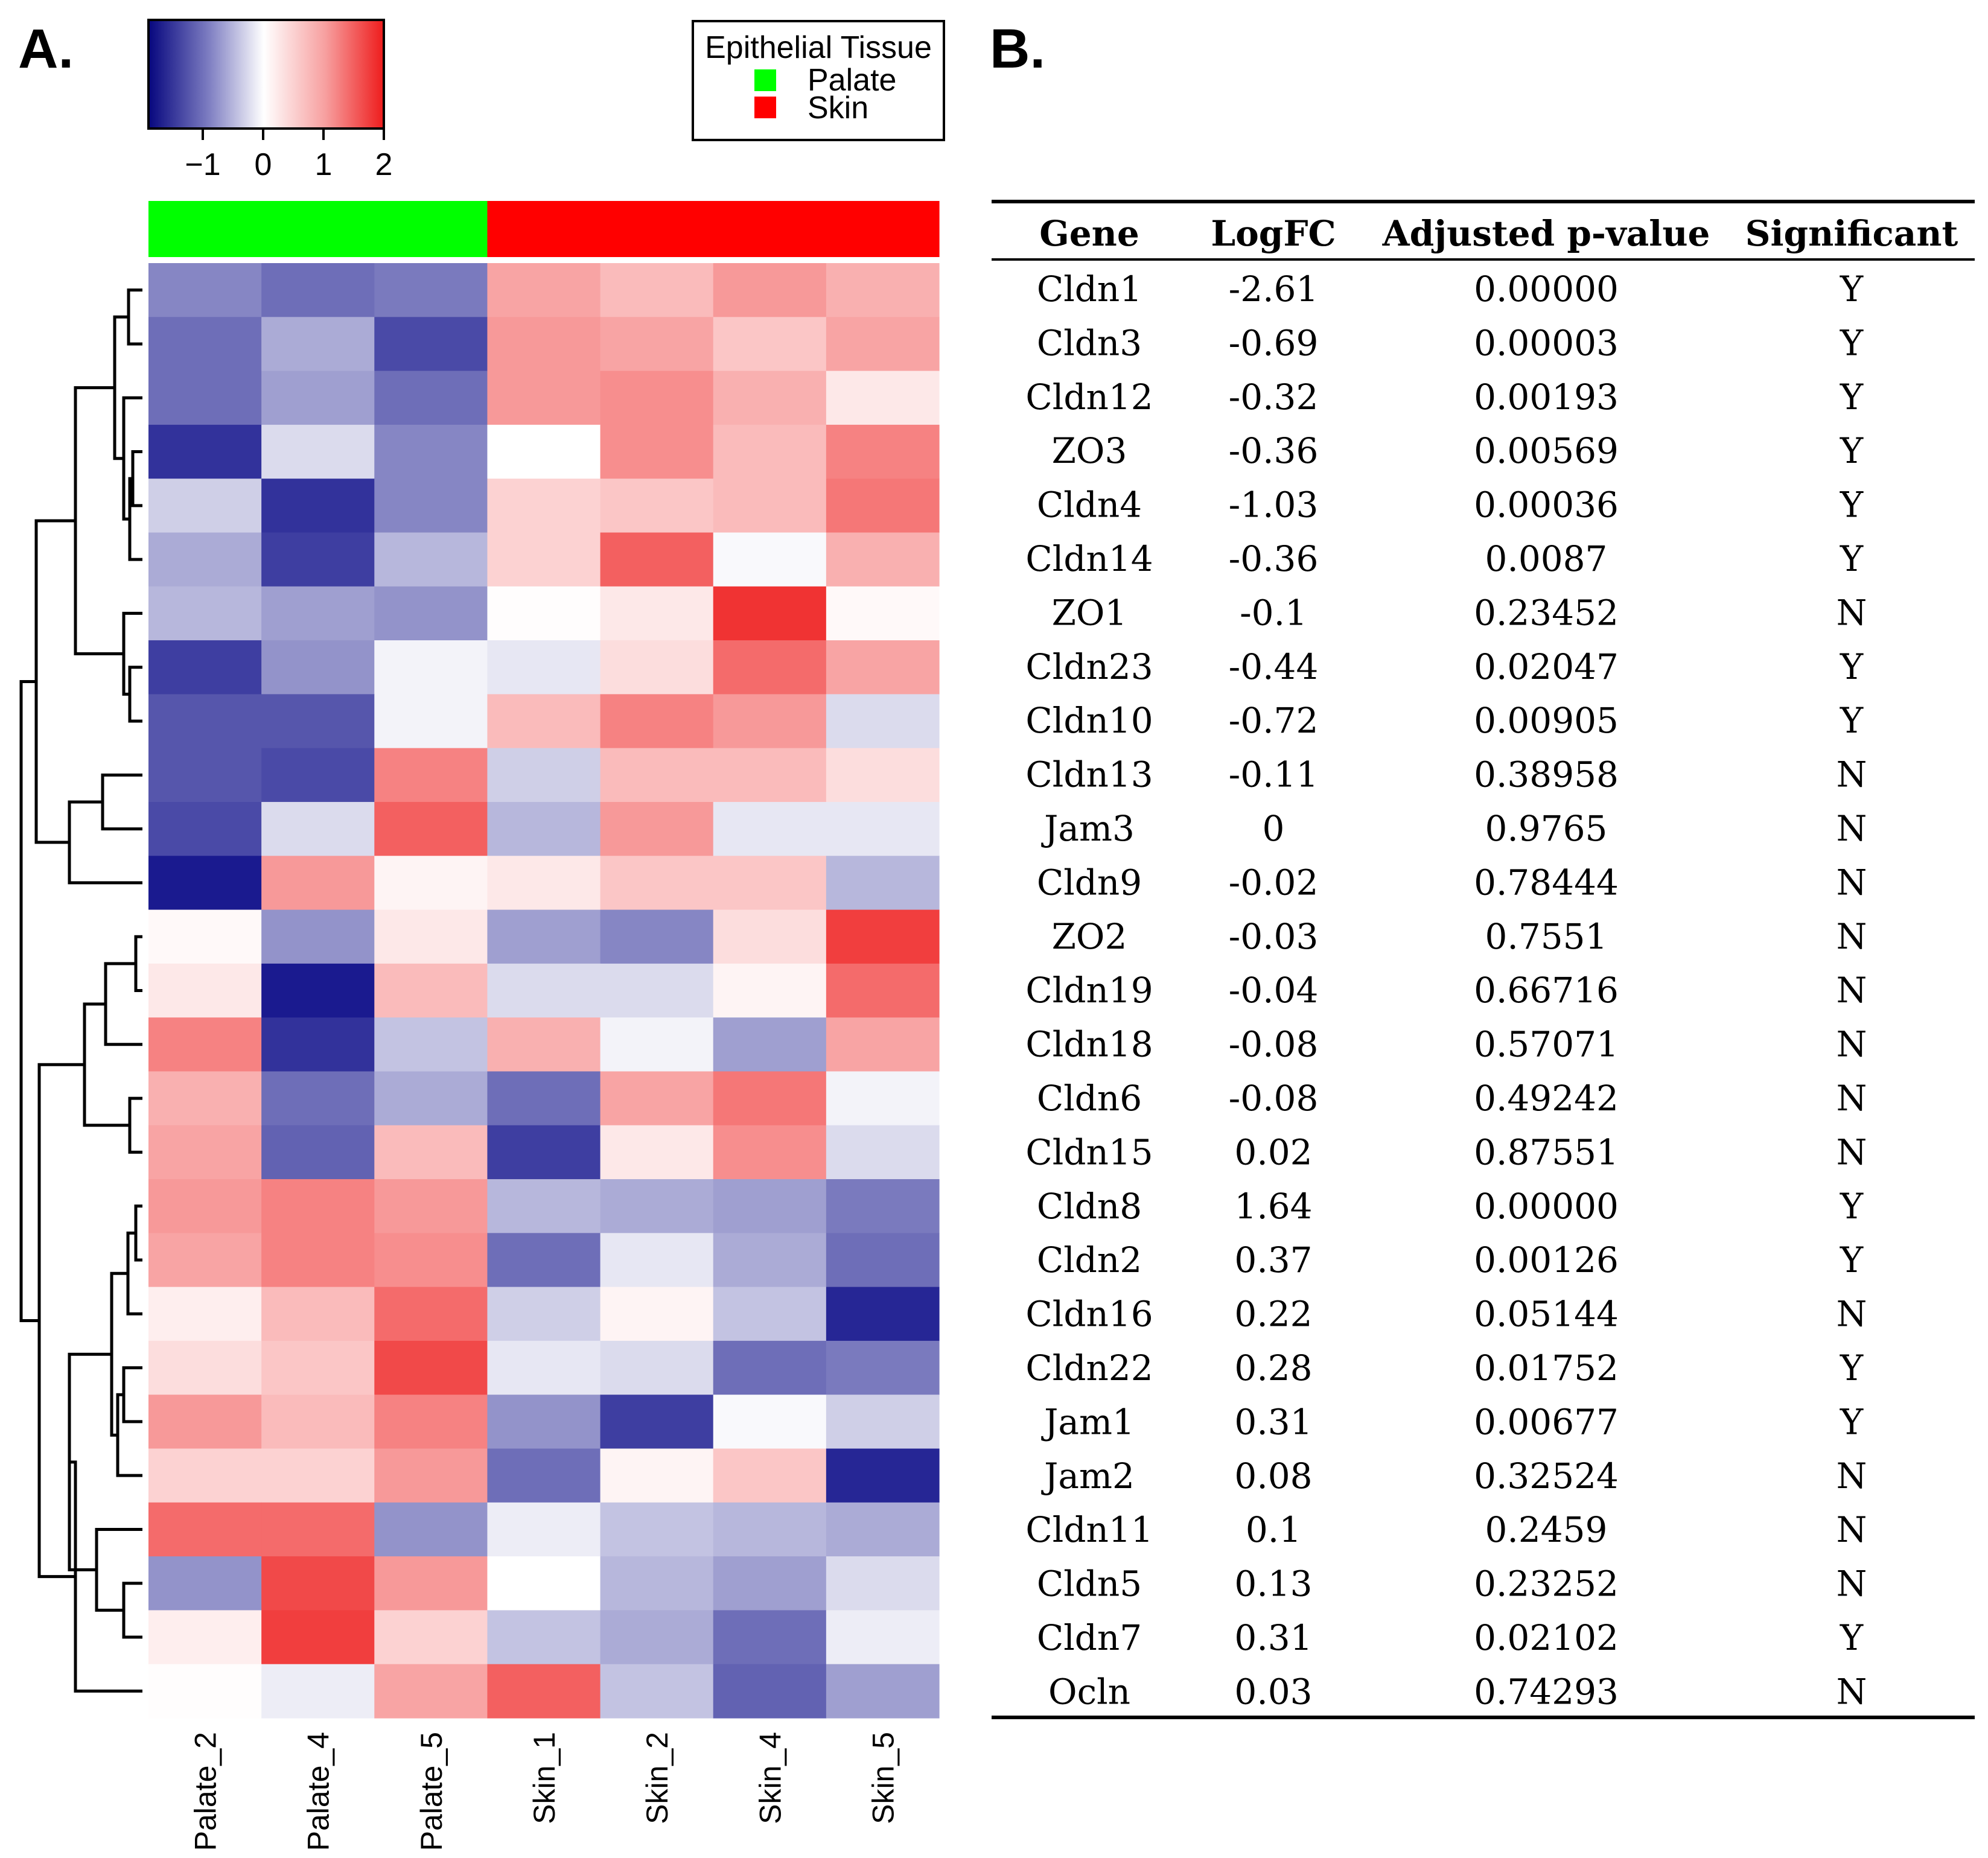 The width and height of the screenshot is (1988, 1858). What do you see at coordinates (1273, 1530) in the screenshot?
I see `table-cell: 0.1` at bounding box center [1273, 1530].